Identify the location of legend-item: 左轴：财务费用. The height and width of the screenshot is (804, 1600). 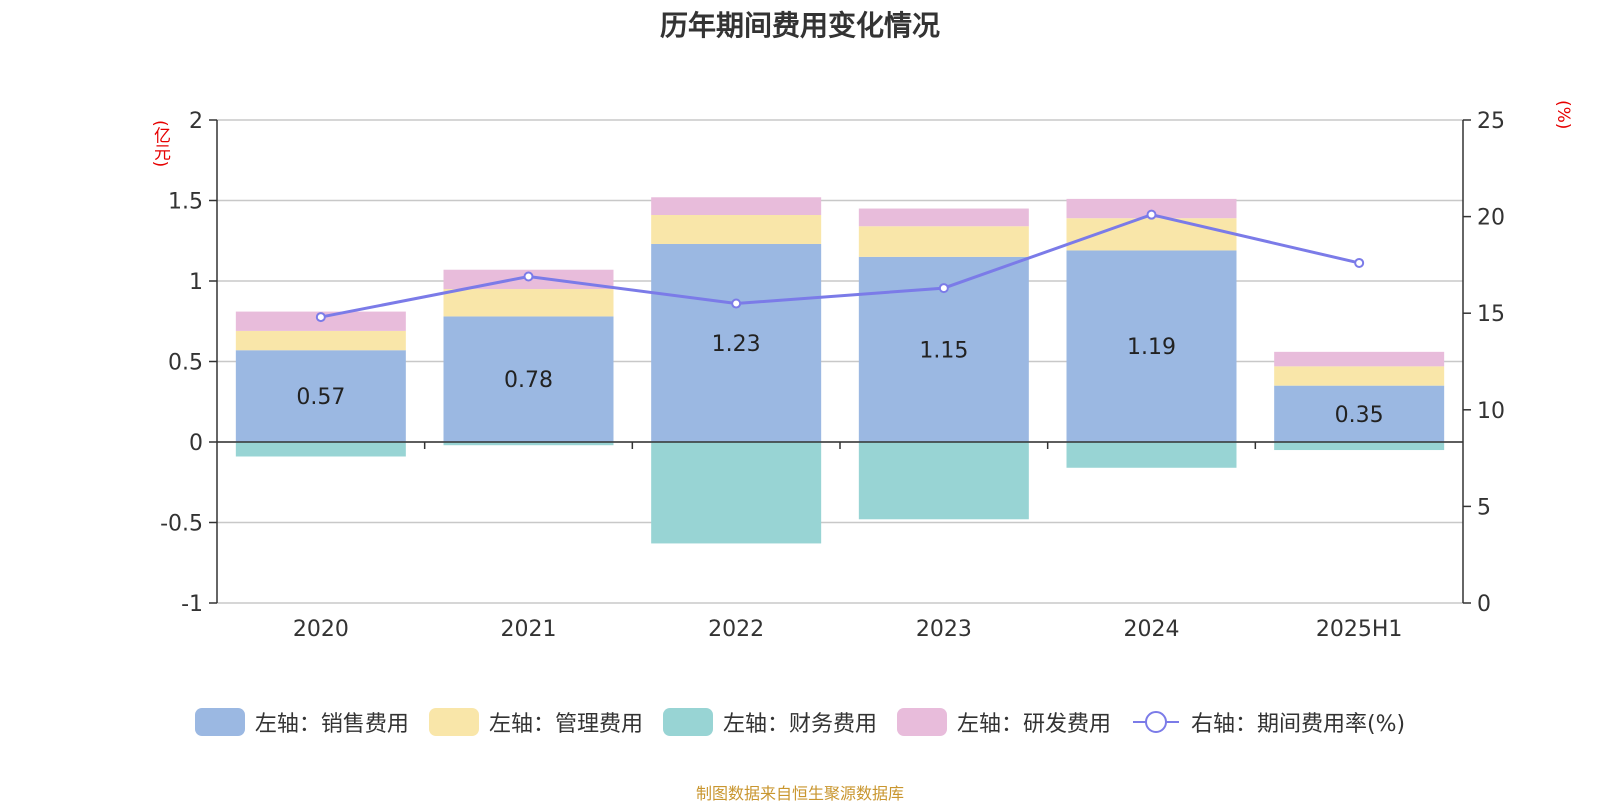
(769, 722).